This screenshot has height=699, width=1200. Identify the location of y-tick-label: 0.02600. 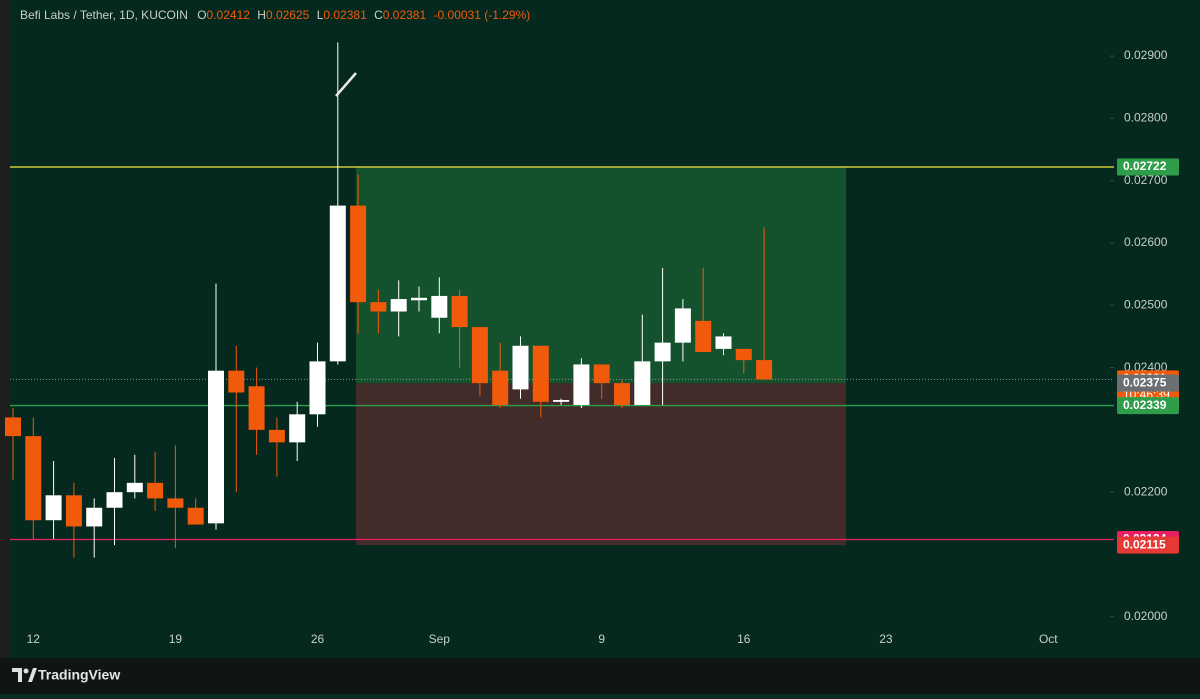
(1146, 242).